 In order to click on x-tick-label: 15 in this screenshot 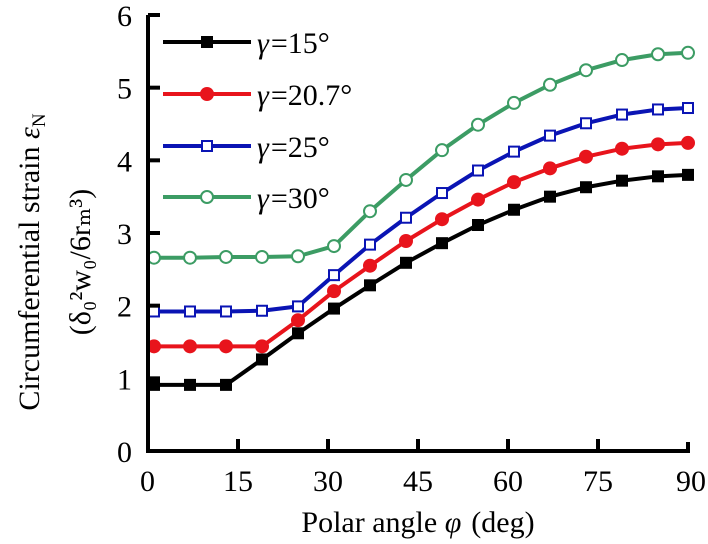, I will do `click(238, 481)`.